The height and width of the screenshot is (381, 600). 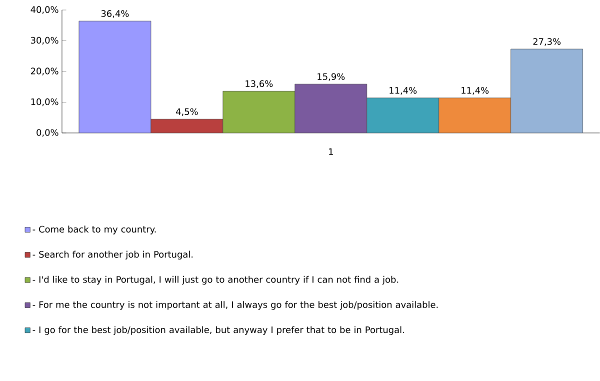 What do you see at coordinates (331, 151) in the screenshot?
I see `x-tick-label: 1` at bounding box center [331, 151].